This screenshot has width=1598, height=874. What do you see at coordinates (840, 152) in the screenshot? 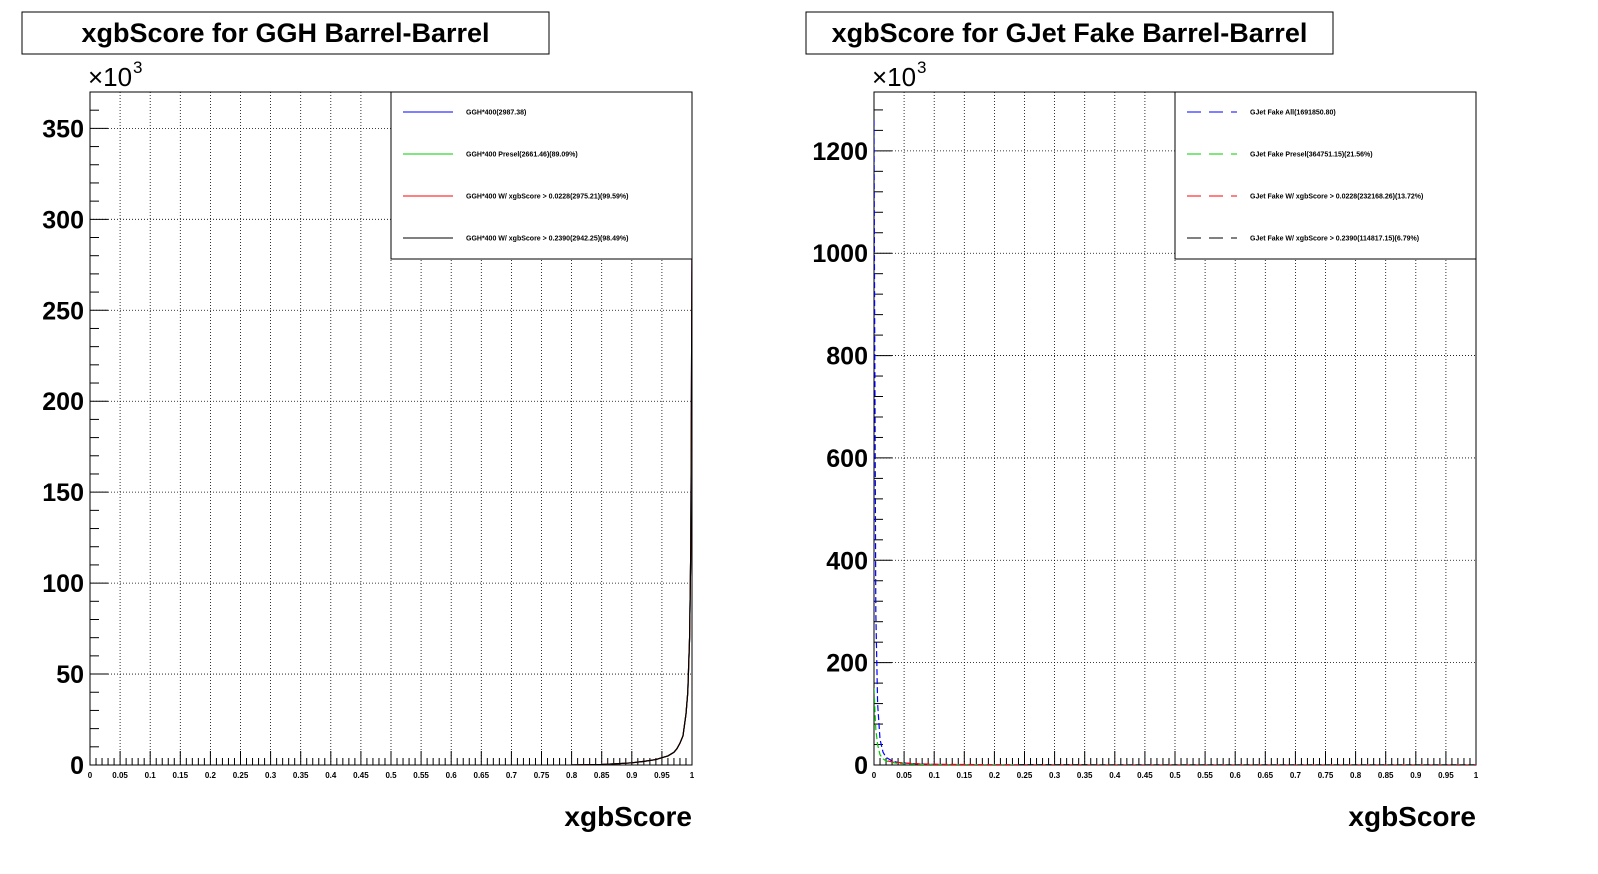
I see `y-tick-label: 1200` at bounding box center [840, 152].